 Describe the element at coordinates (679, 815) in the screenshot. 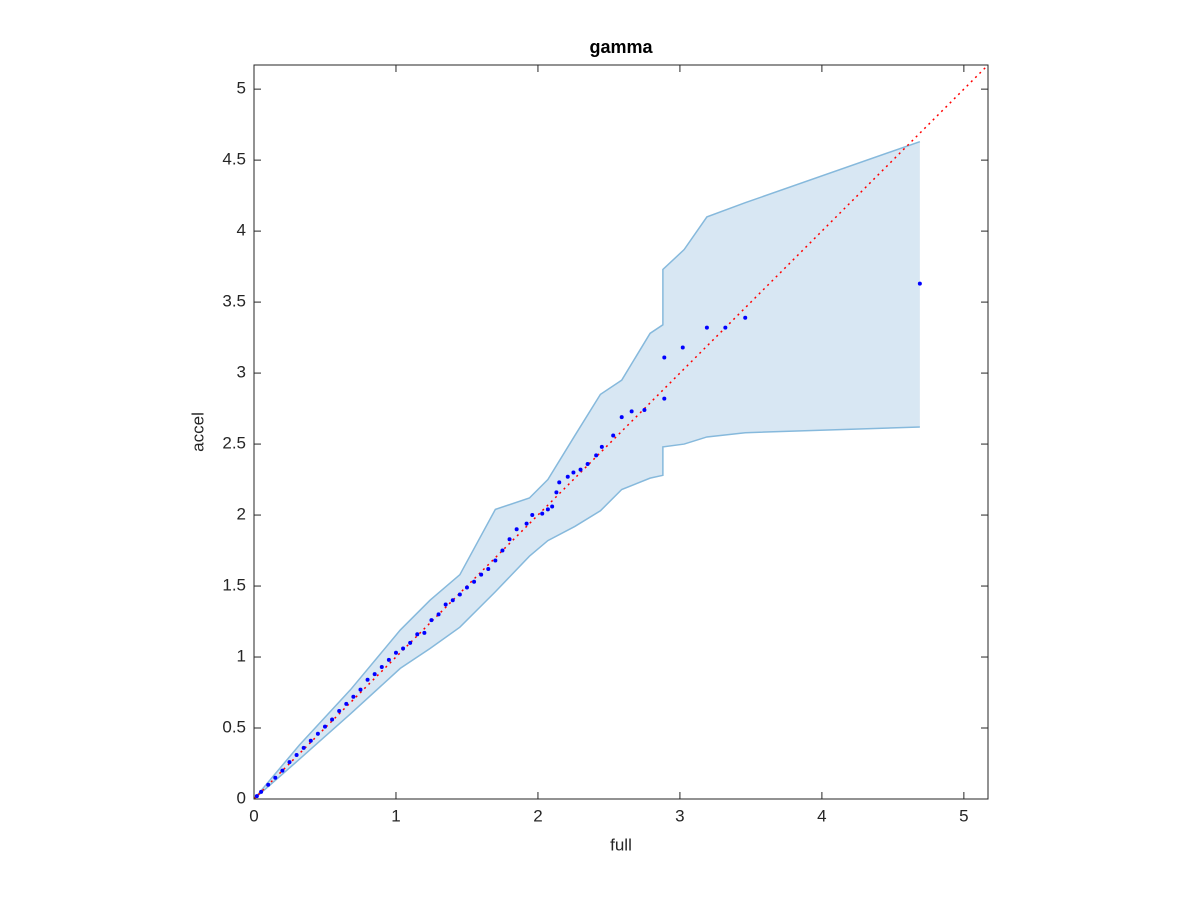

I see `x-tick-label: 3` at that location.